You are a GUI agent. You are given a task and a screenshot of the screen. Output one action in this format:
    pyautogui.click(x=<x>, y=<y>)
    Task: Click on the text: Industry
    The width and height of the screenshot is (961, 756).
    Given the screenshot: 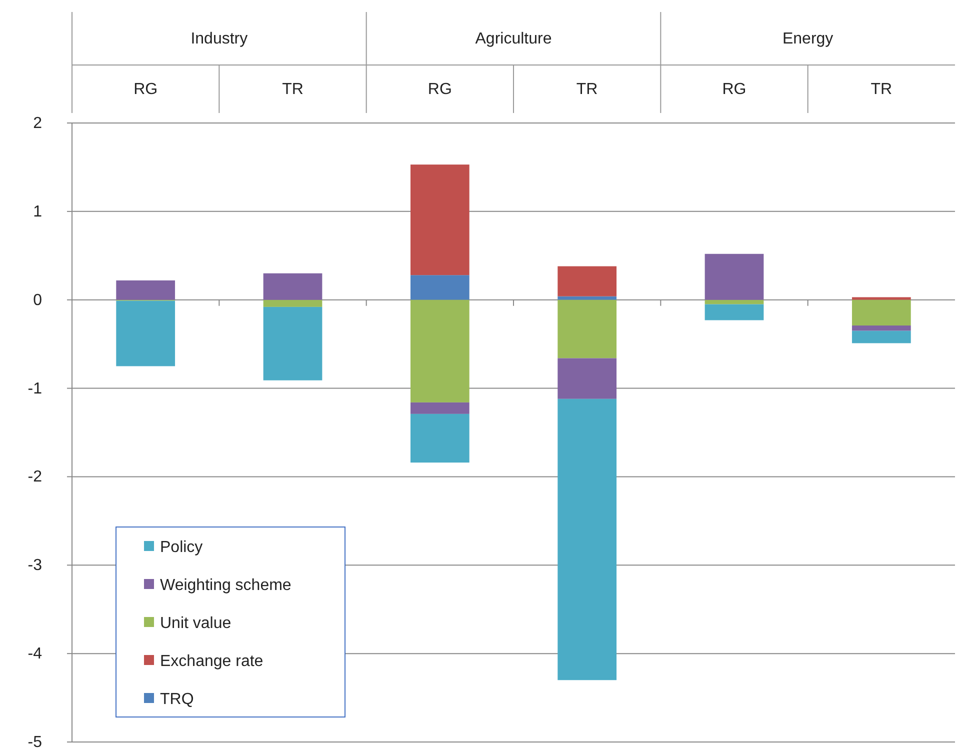 What is the action you would take?
    pyautogui.click(x=219, y=39)
    